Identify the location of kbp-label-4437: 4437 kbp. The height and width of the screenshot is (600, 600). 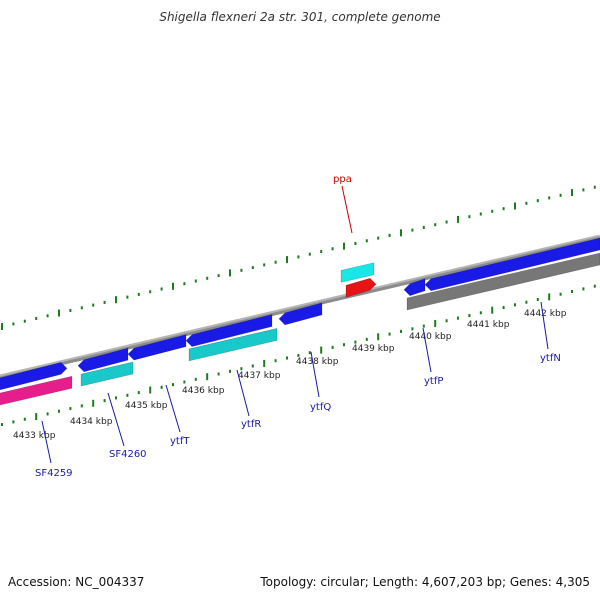
(259, 376).